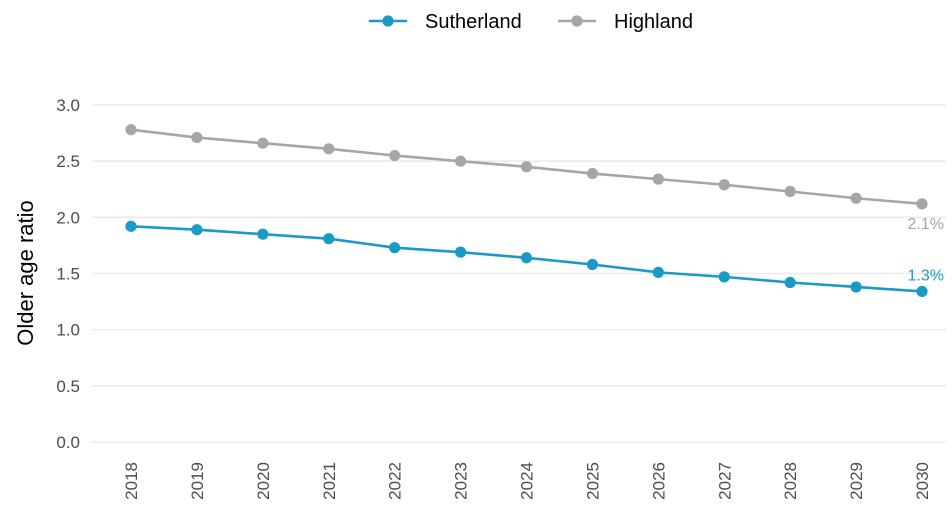 This screenshot has height=526, width=952. I want to click on x-tick-label: 2023, so click(461, 481).